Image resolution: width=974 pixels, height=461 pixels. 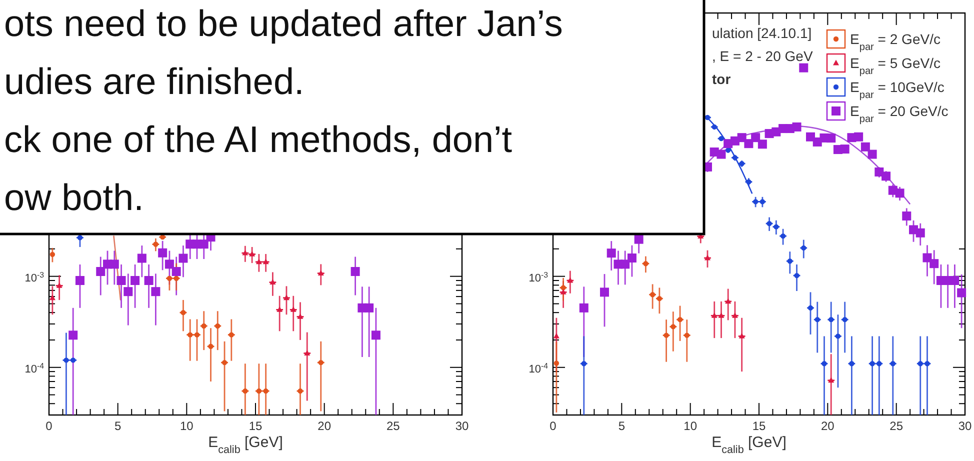 I want to click on legend-label: E$_{par}$ = 20 GeV/c, so click(x=899, y=113).